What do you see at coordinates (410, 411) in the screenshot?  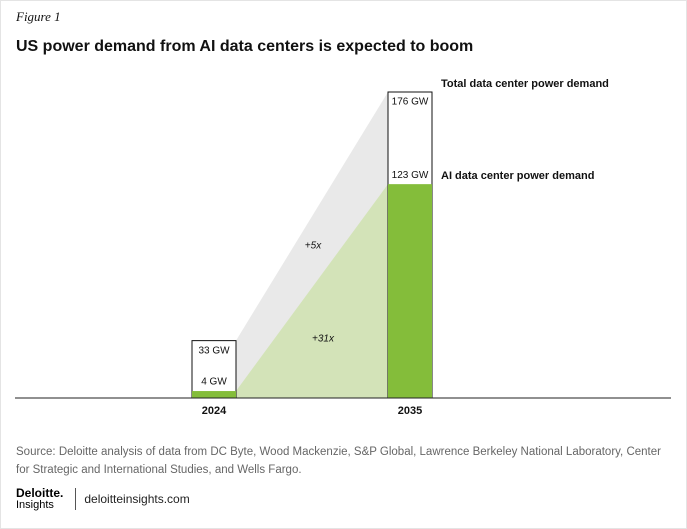 I see `x-tick-label: 2035` at bounding box center [410, 411].